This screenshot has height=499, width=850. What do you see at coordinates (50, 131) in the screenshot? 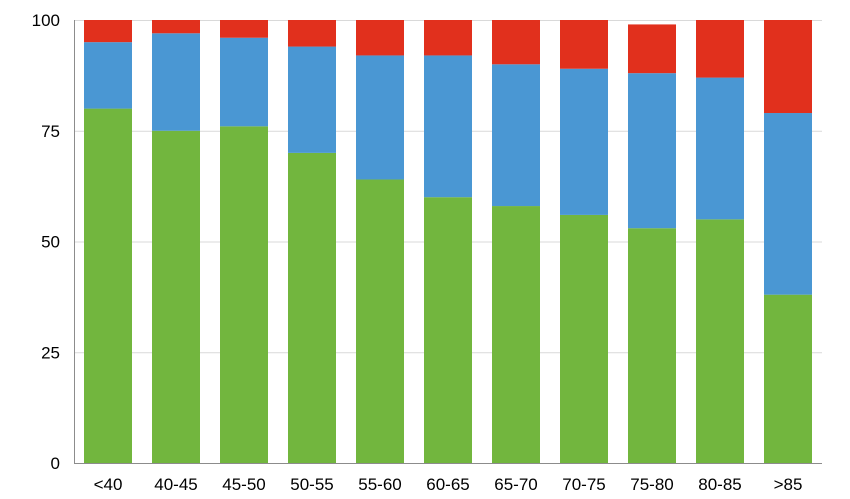
I see `y-tick-label: 75` at bounding box center [50, 131].